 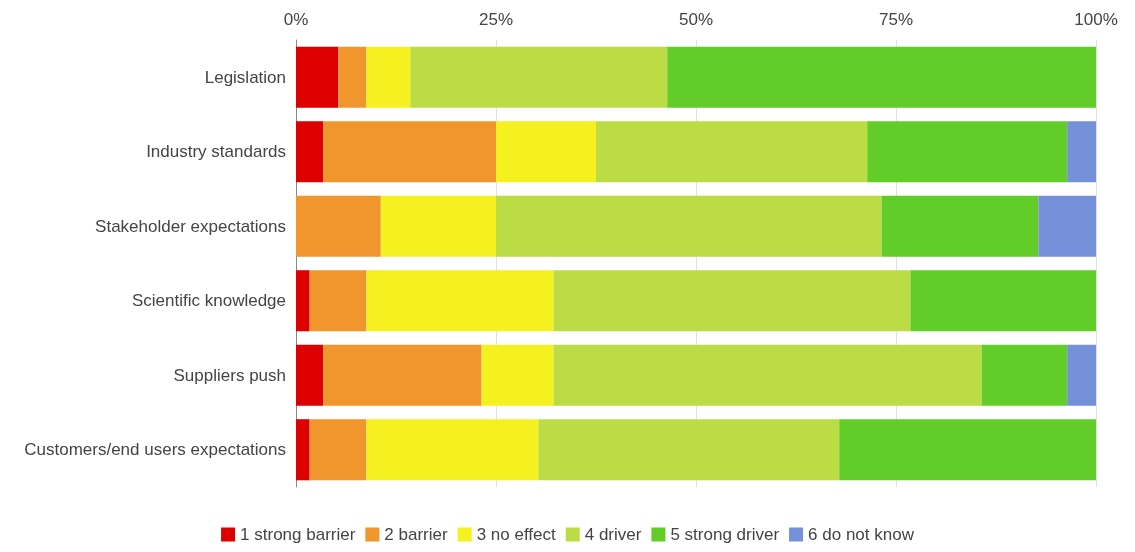 What do you see at coordinates (725, 534) in the screenshot?
I see `legend-label: 5 strong driver` at bounding box center [725, 534].